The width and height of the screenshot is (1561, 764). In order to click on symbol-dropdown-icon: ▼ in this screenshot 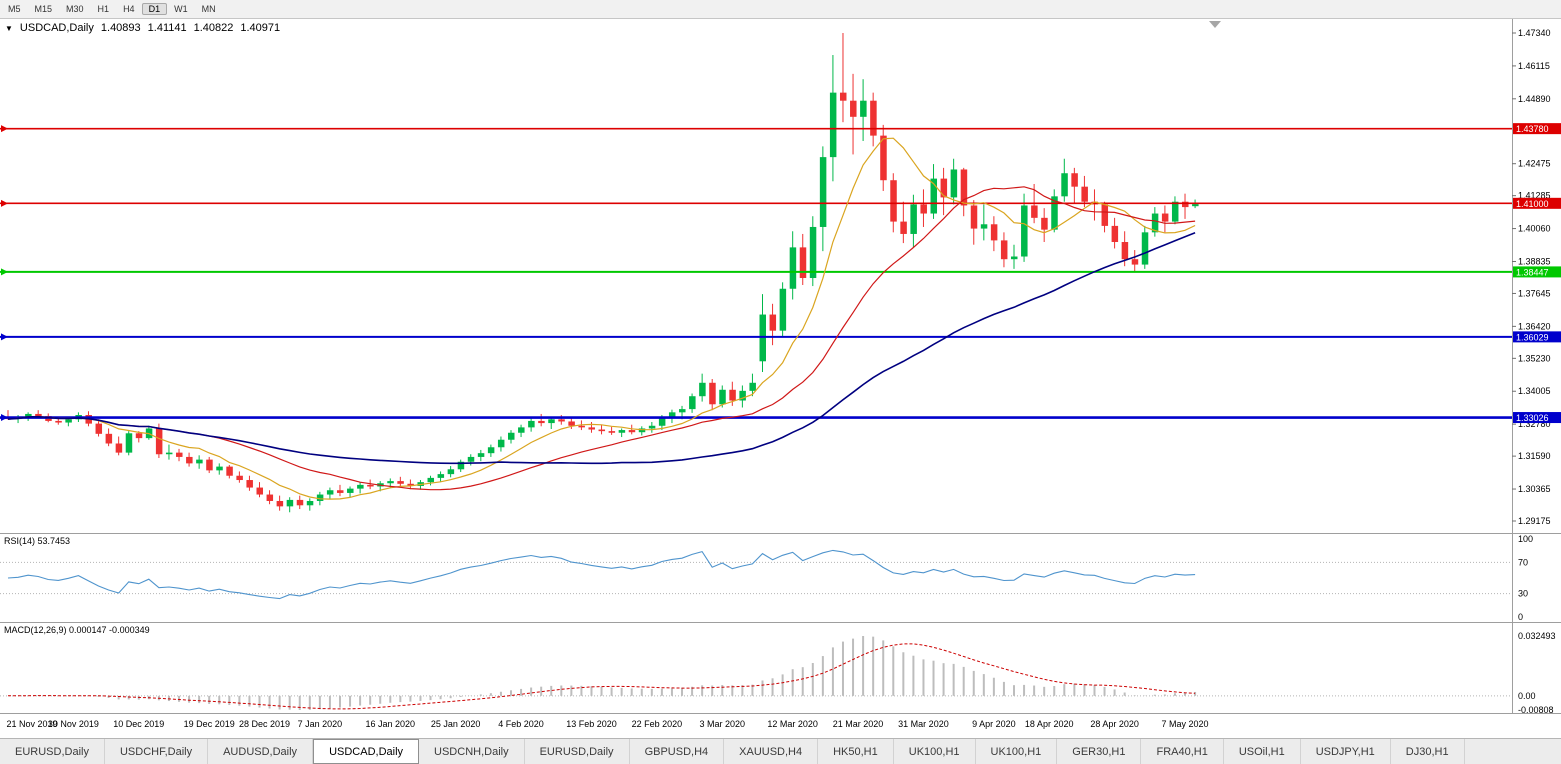, I will do `click(9, 28)`.